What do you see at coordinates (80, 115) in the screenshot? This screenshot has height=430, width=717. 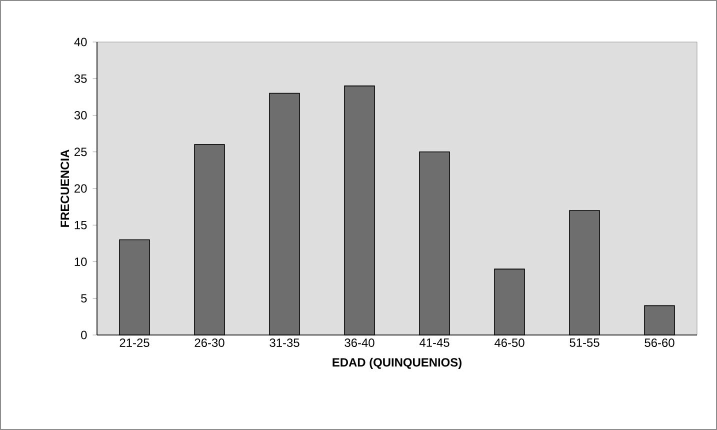 I see `y-tick-label: 30` at bounding box center [80, 115].